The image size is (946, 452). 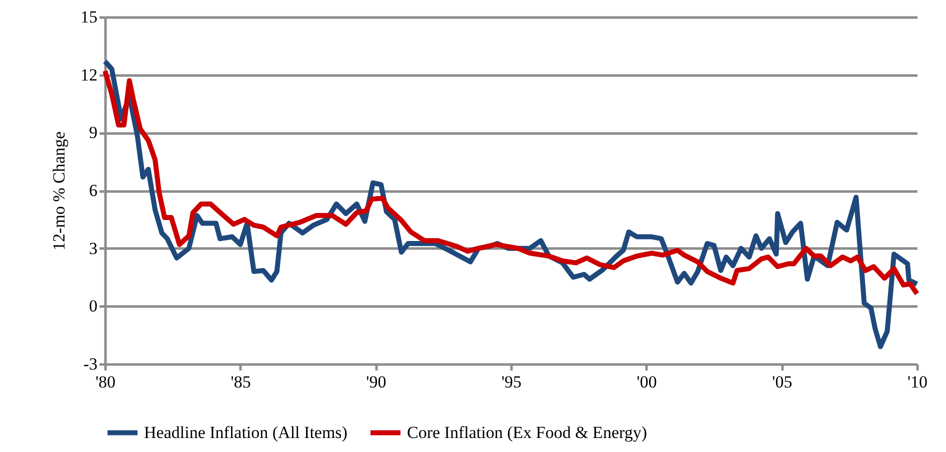 What do you see at coordinates (782, 382) in the screenshot?
I see `x-tick-label: '05` at bounding box center [782, 382].